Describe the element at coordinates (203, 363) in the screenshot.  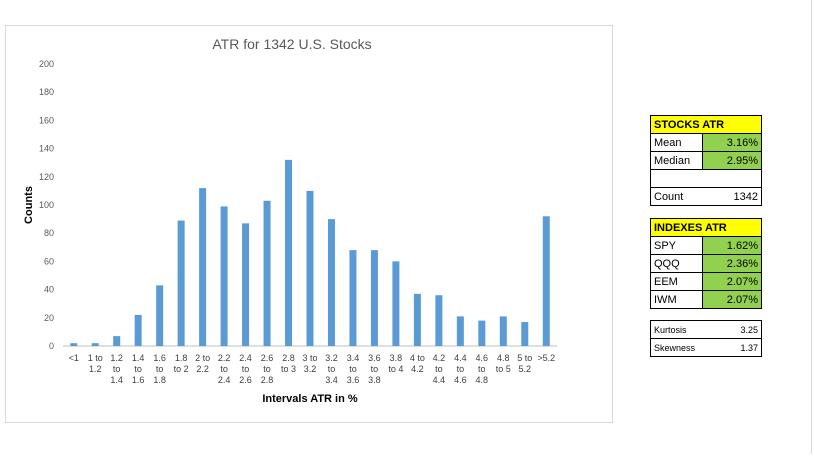
I see `x-tick-label: 2 to 2.2` at that location.